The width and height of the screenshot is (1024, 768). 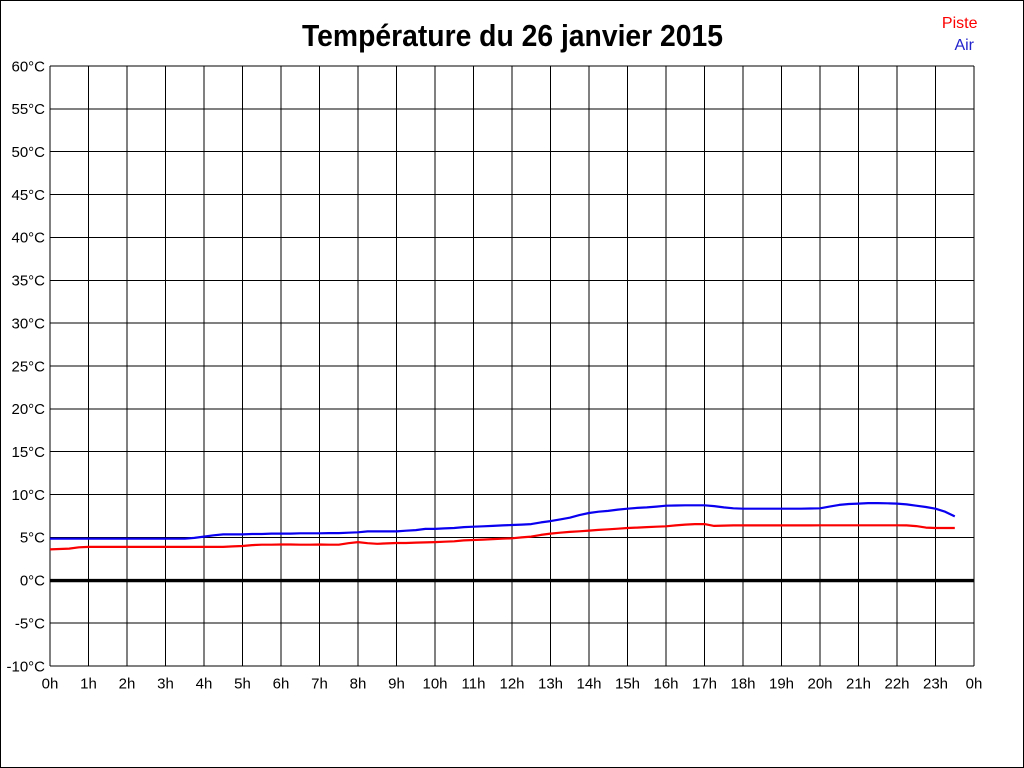 I want to click on svg-text: Piste, so click(x=960, y=23).